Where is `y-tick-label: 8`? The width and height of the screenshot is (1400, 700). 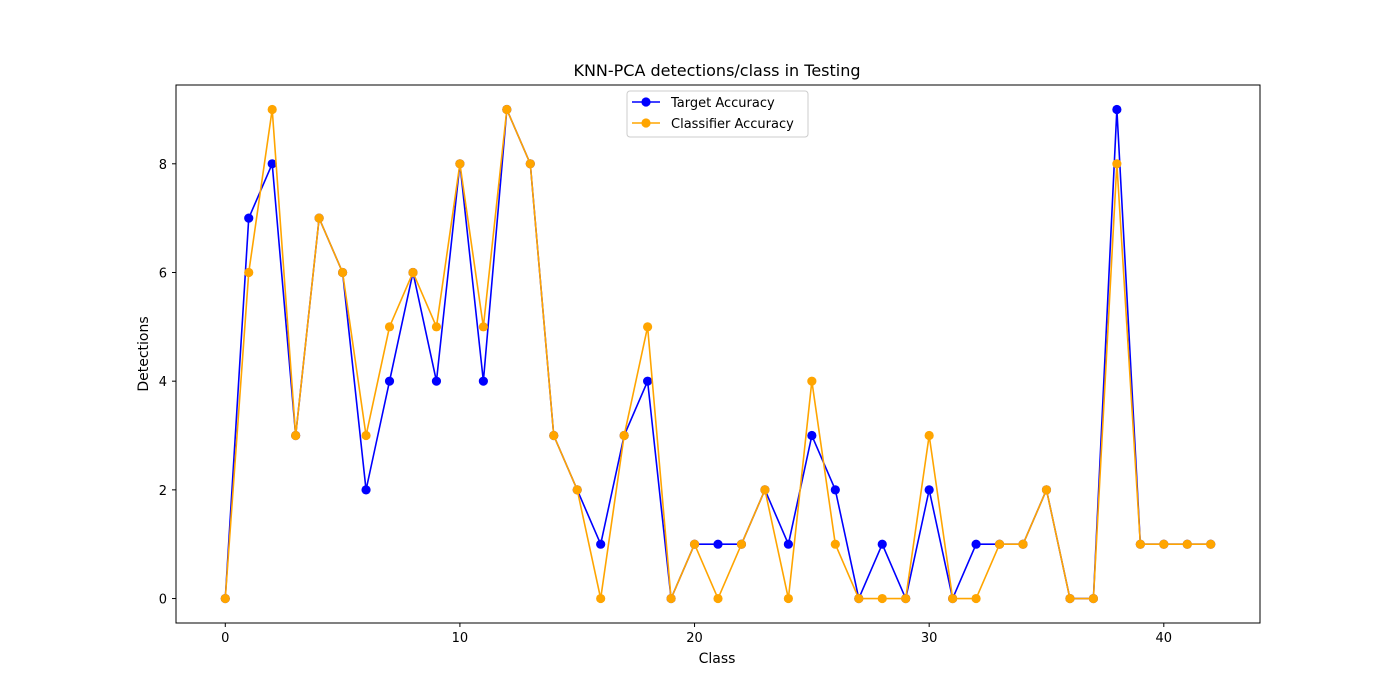
y-tick-label: 8 is located at coordinates (163, 165).